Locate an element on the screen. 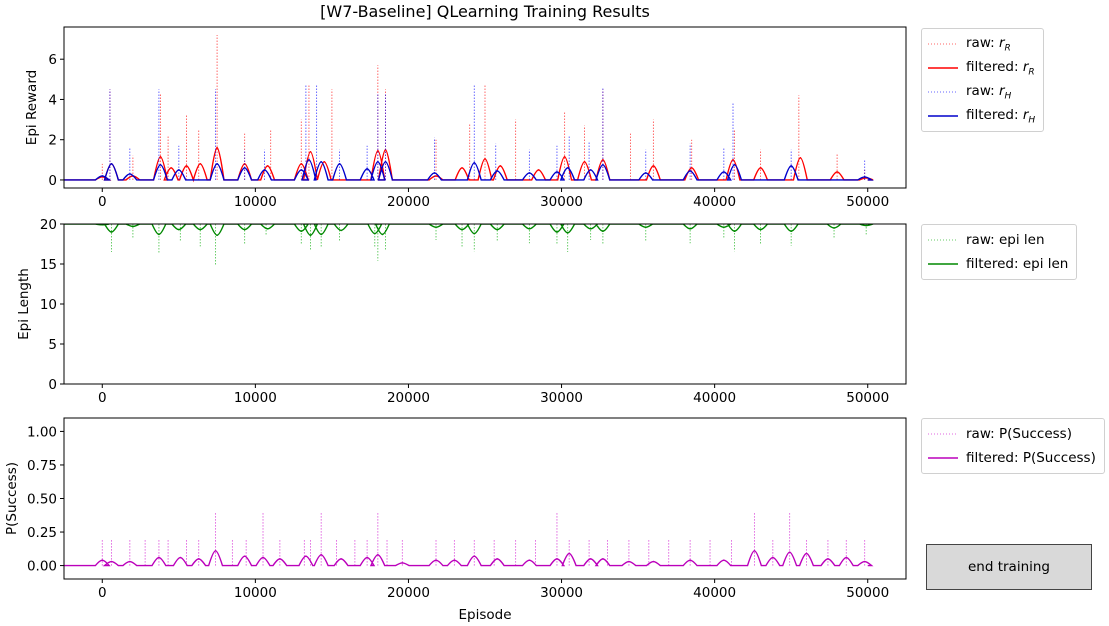  y-tick-label: 15 is located at coordinates (48, 265).